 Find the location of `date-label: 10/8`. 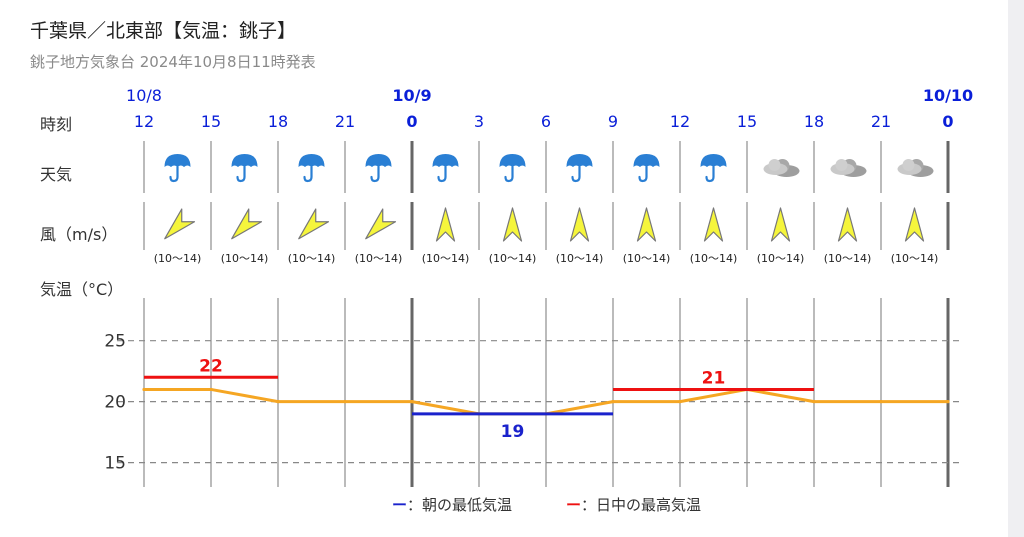

date-label: 10/8 is located at coordinates (144, 95).